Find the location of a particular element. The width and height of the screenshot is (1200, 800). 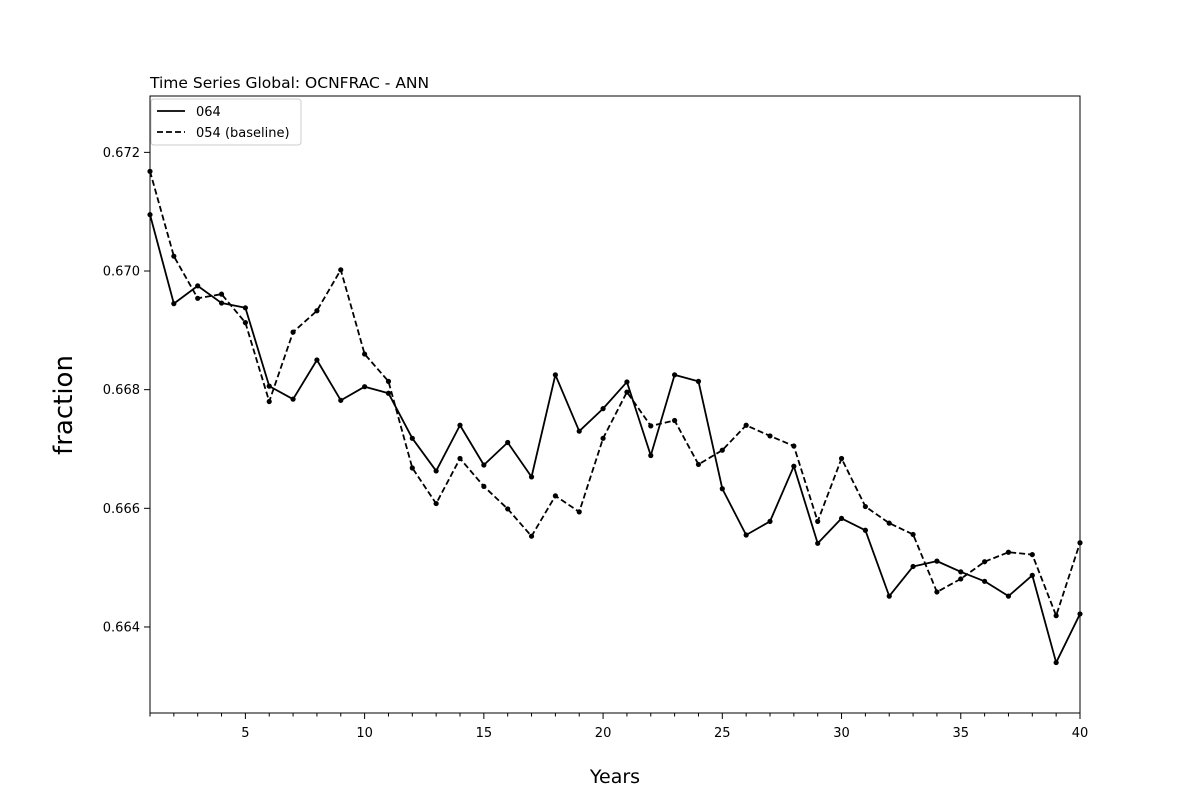

y-axis-label: fraction is located at coordinates (64, 405).